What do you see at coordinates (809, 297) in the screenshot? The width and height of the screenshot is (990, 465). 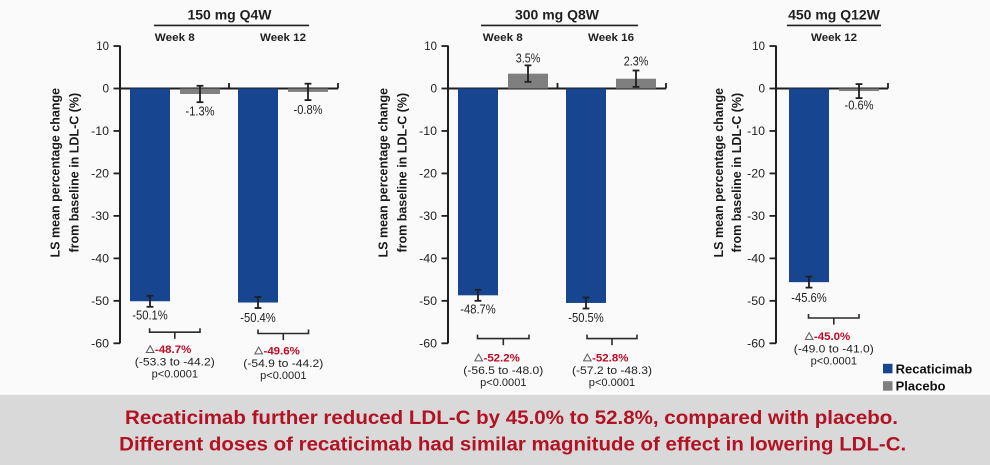 I see `svg-text: -45.6%` at bounding box center [809, 297].